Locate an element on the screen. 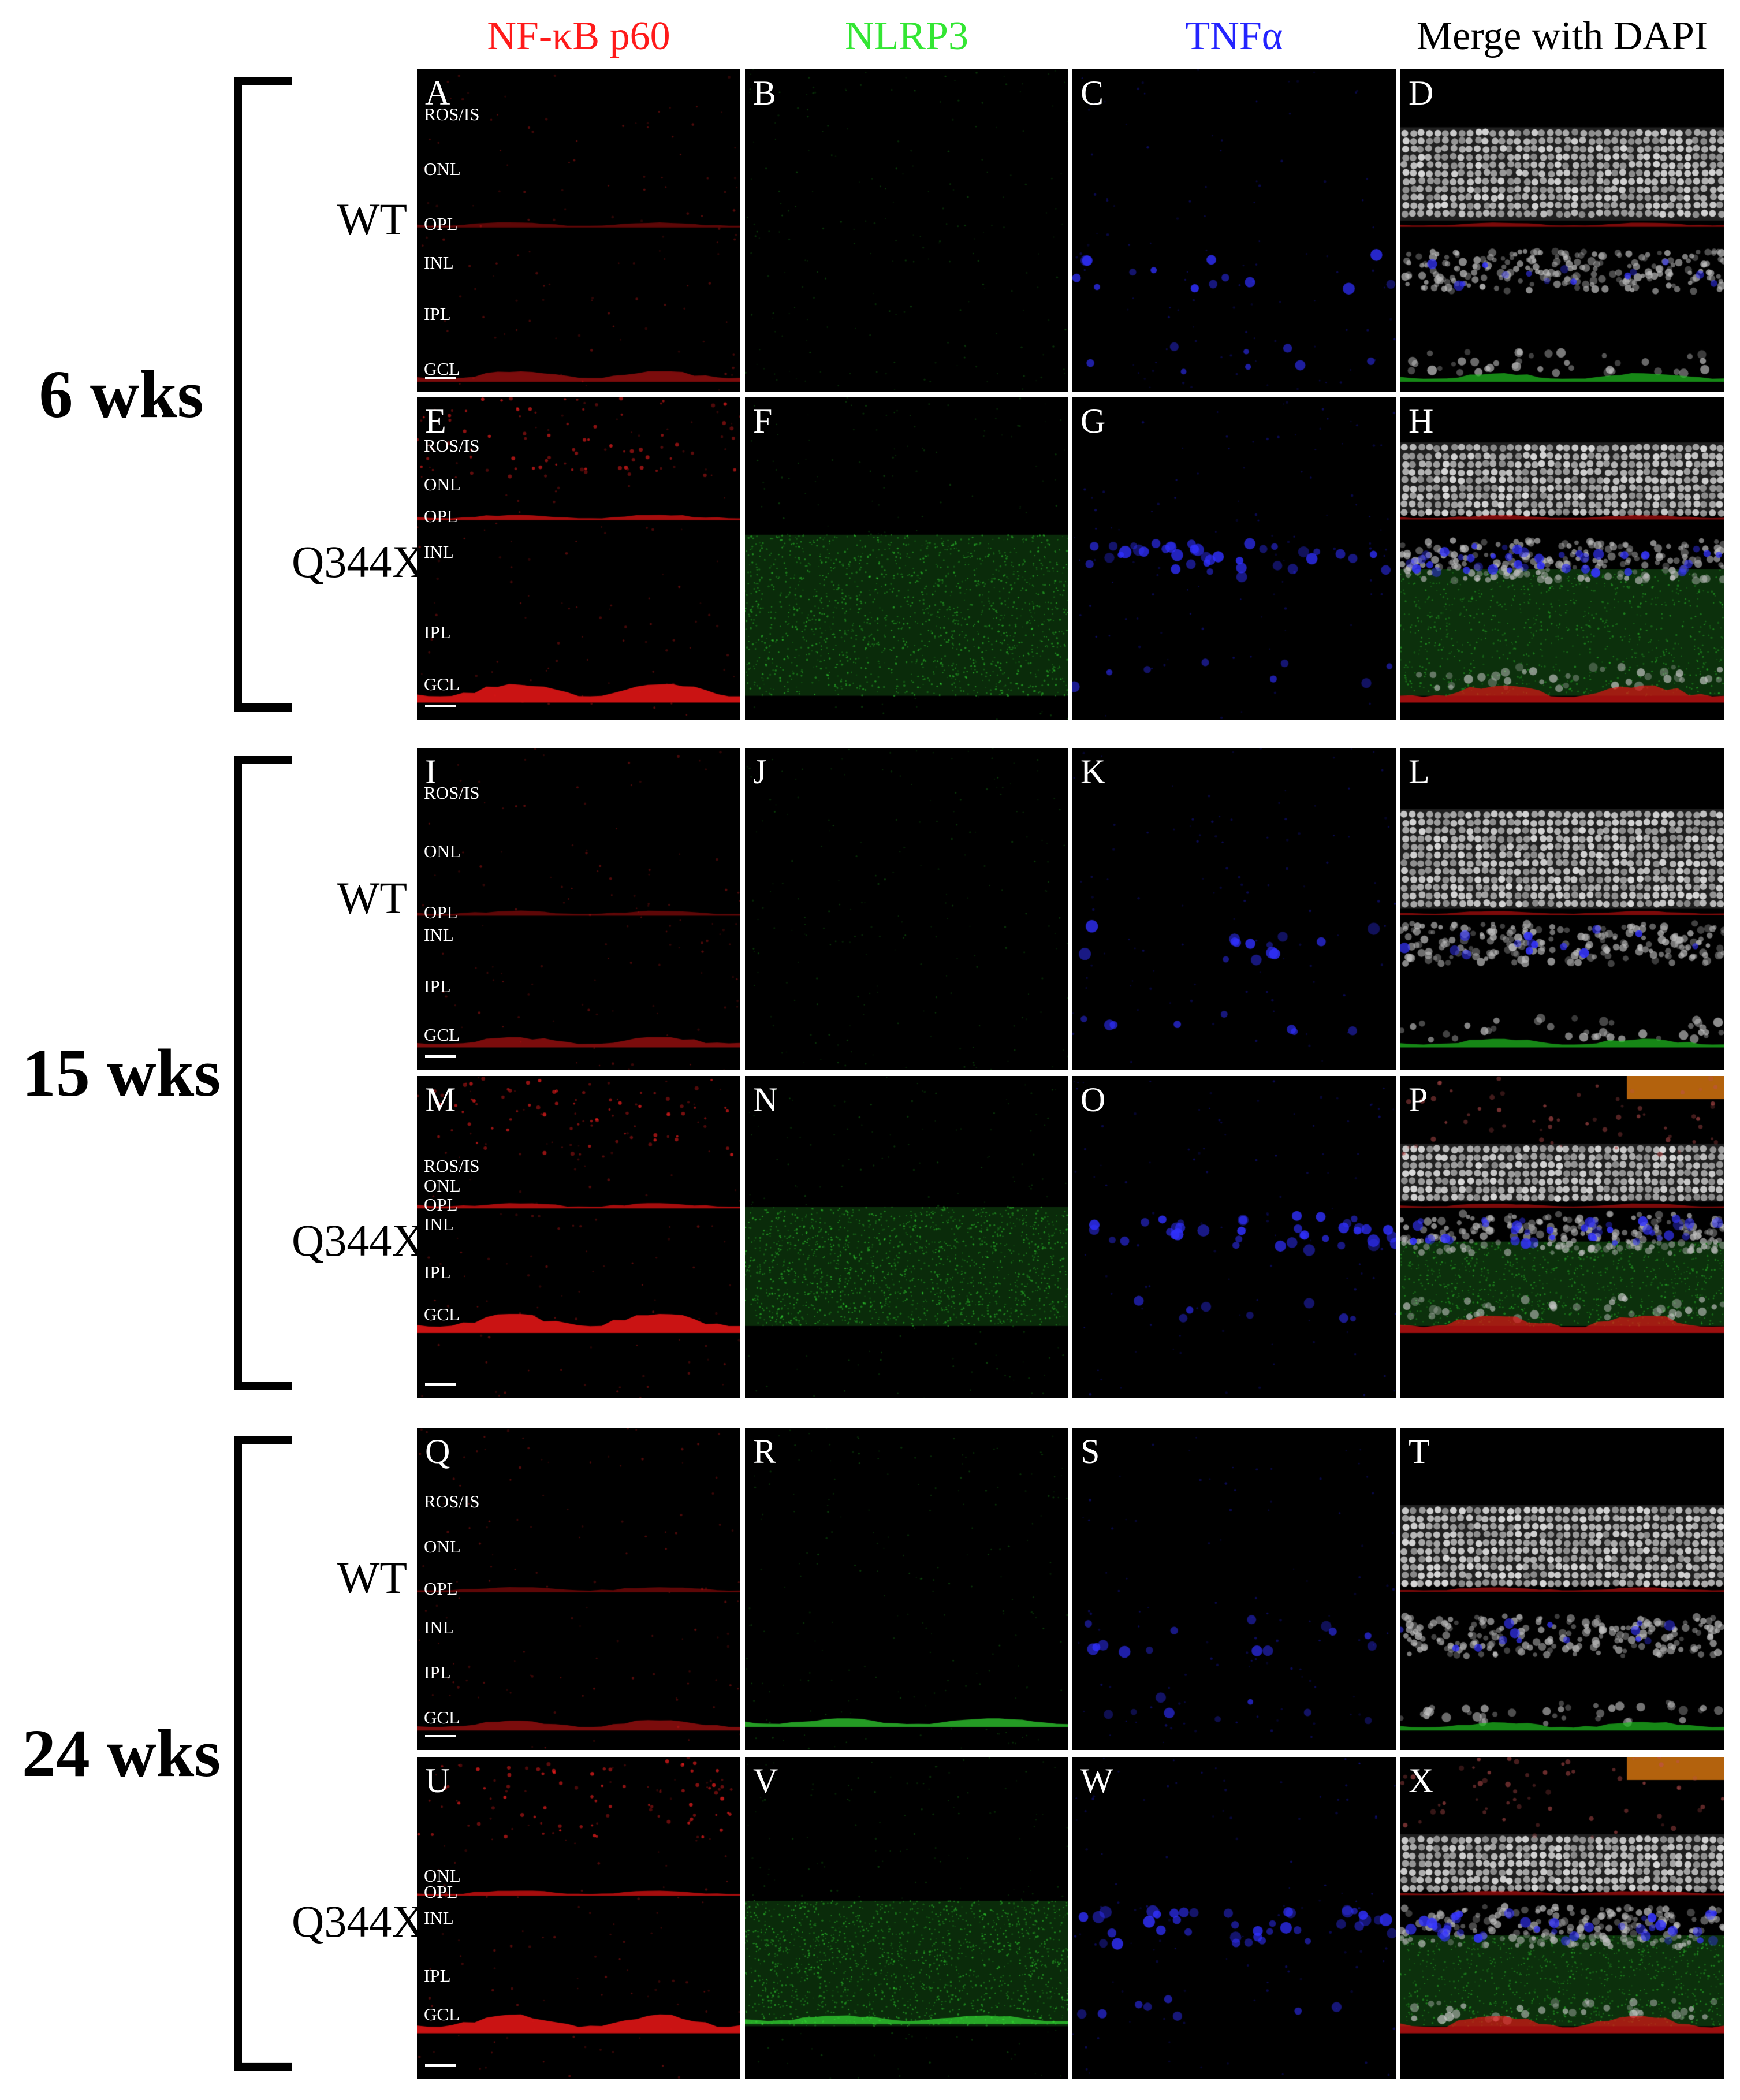  micrograph-panel-k: K is located at coordinates (1234, 909).